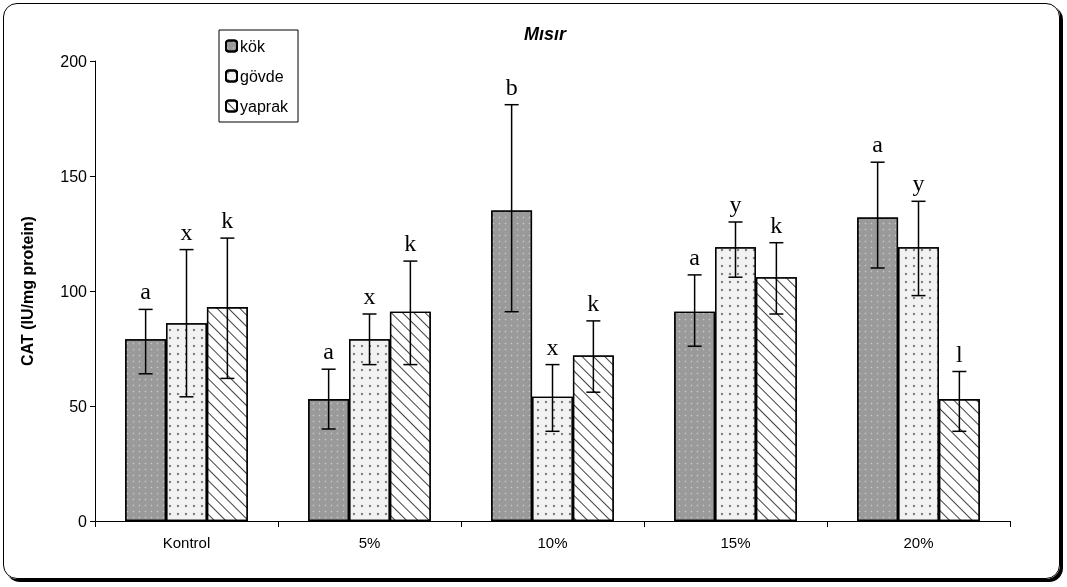  I want to click on y-tick-label: 150, so click(74, 176).